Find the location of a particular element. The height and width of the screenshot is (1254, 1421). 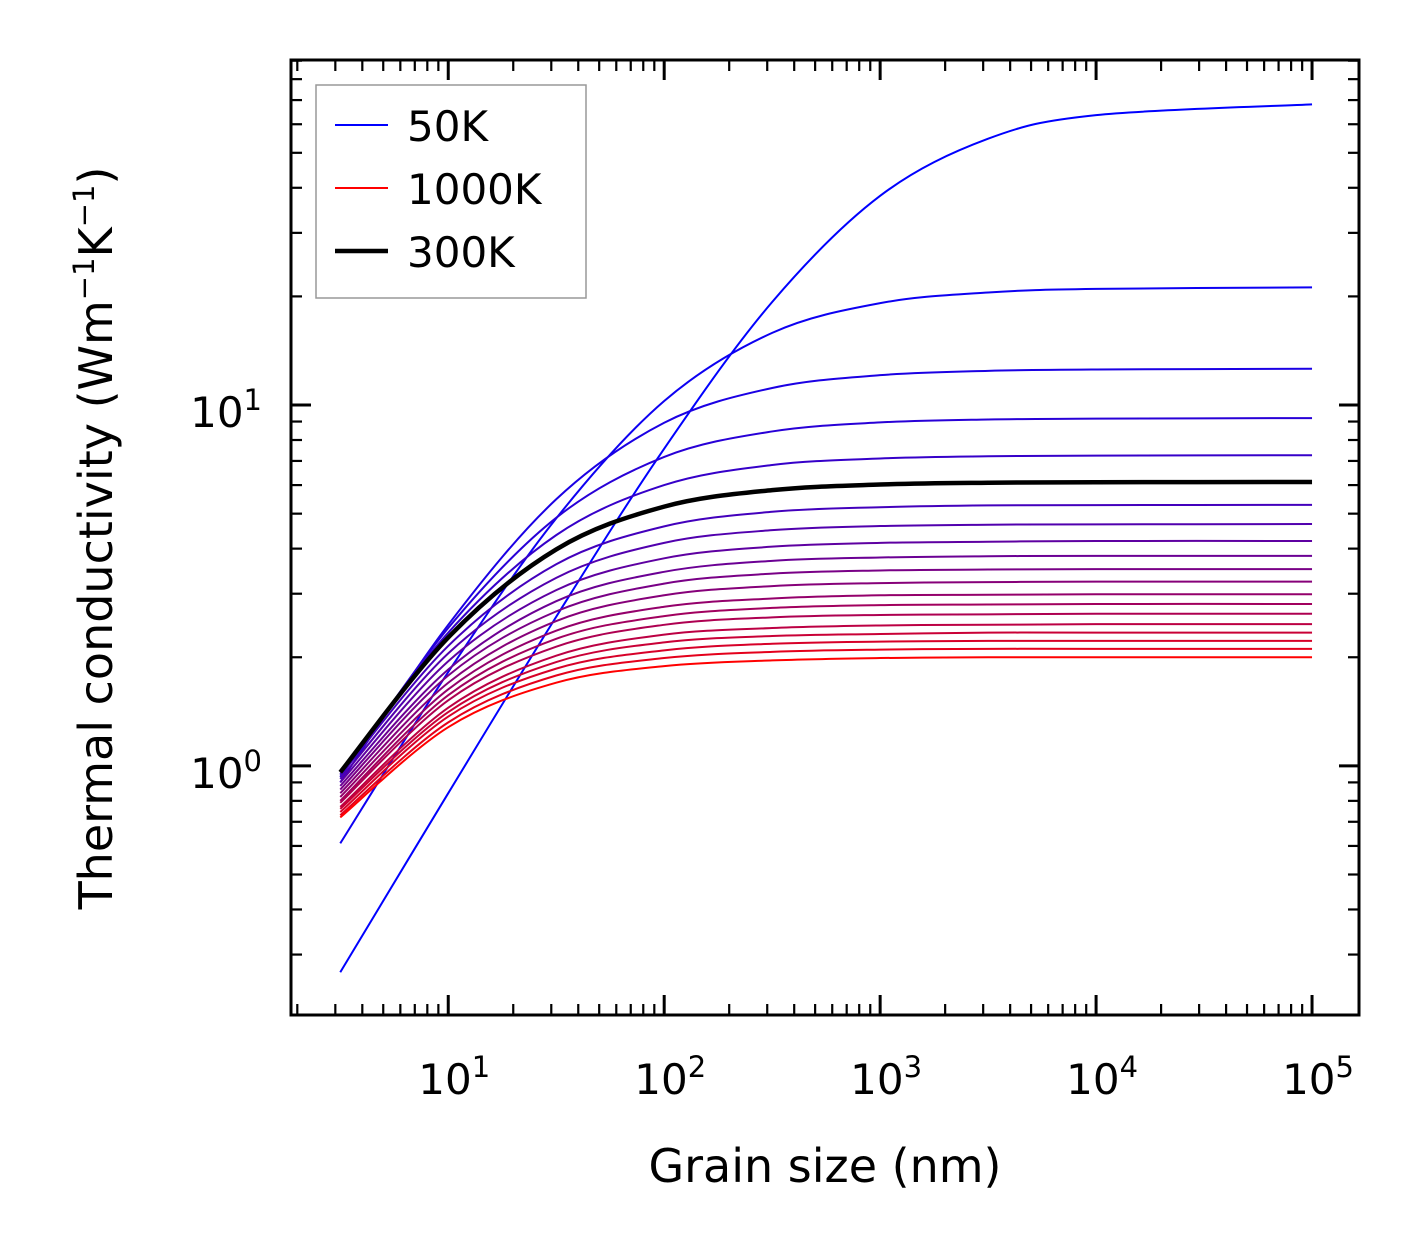

series-line-t7 is located at coordinates (826, 640).